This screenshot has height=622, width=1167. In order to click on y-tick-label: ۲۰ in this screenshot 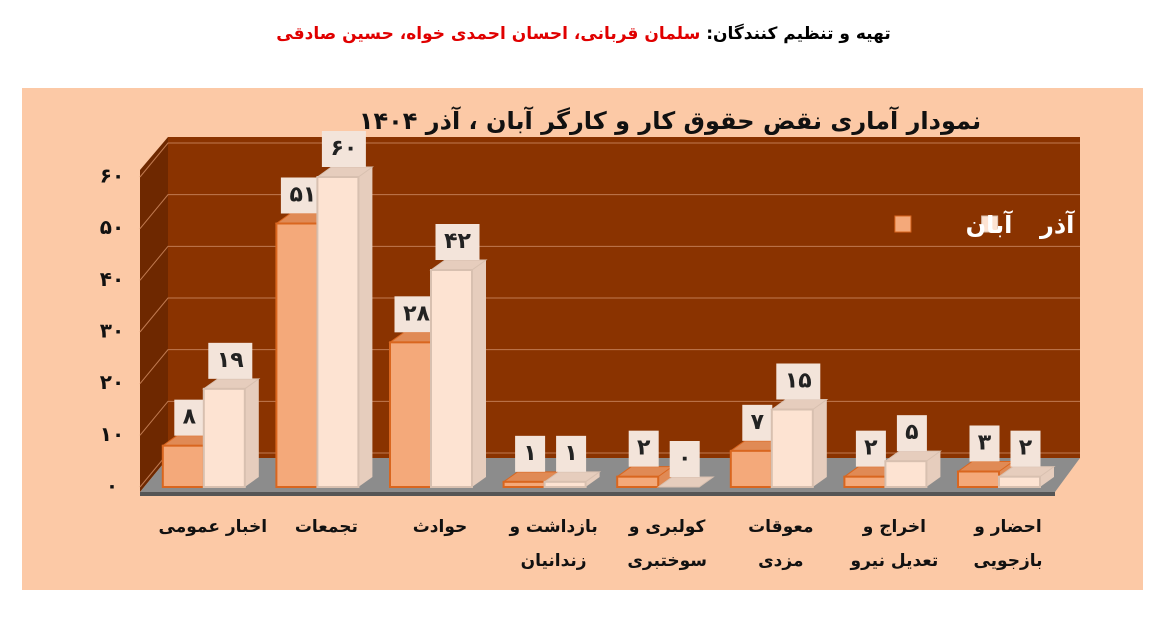, I will do `click(112, 382)`.